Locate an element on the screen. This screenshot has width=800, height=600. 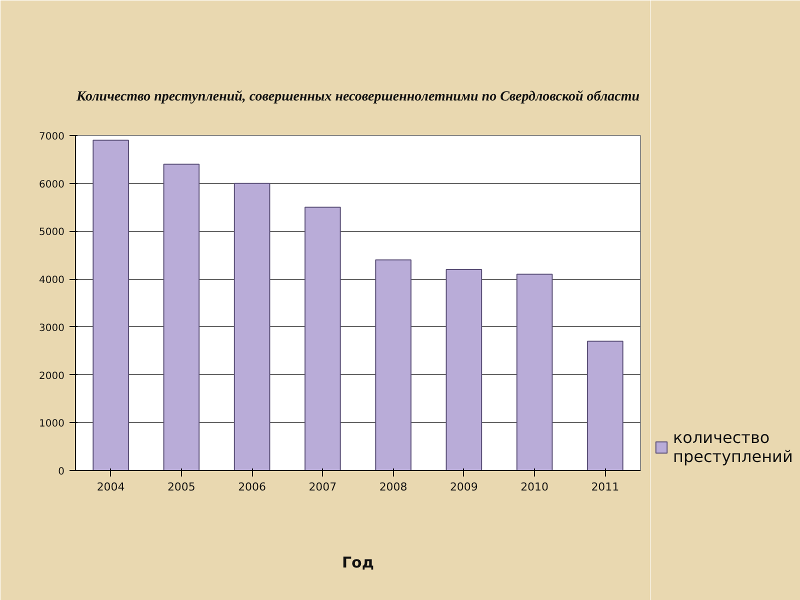
y-tick-label: 6000 is located at coordinates (52, 184).